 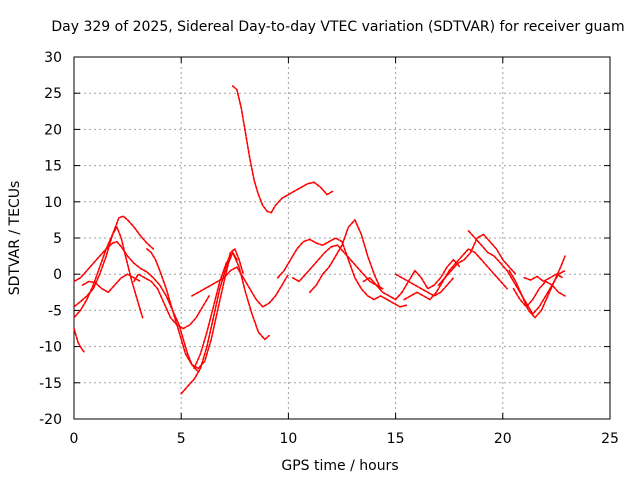 I want to click on x-tick-label: 0, so click(x=74, y=439).